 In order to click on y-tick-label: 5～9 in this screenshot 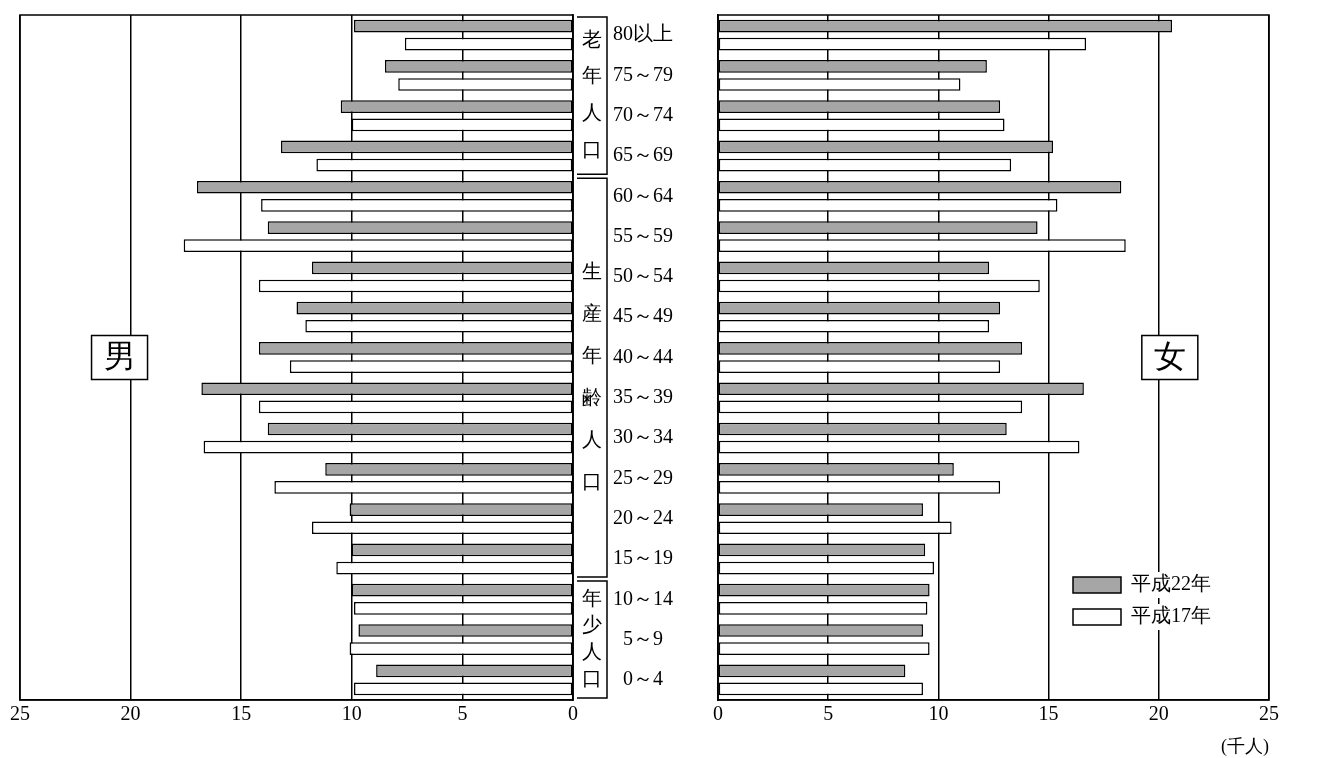, I will do `click(643, 637)`.